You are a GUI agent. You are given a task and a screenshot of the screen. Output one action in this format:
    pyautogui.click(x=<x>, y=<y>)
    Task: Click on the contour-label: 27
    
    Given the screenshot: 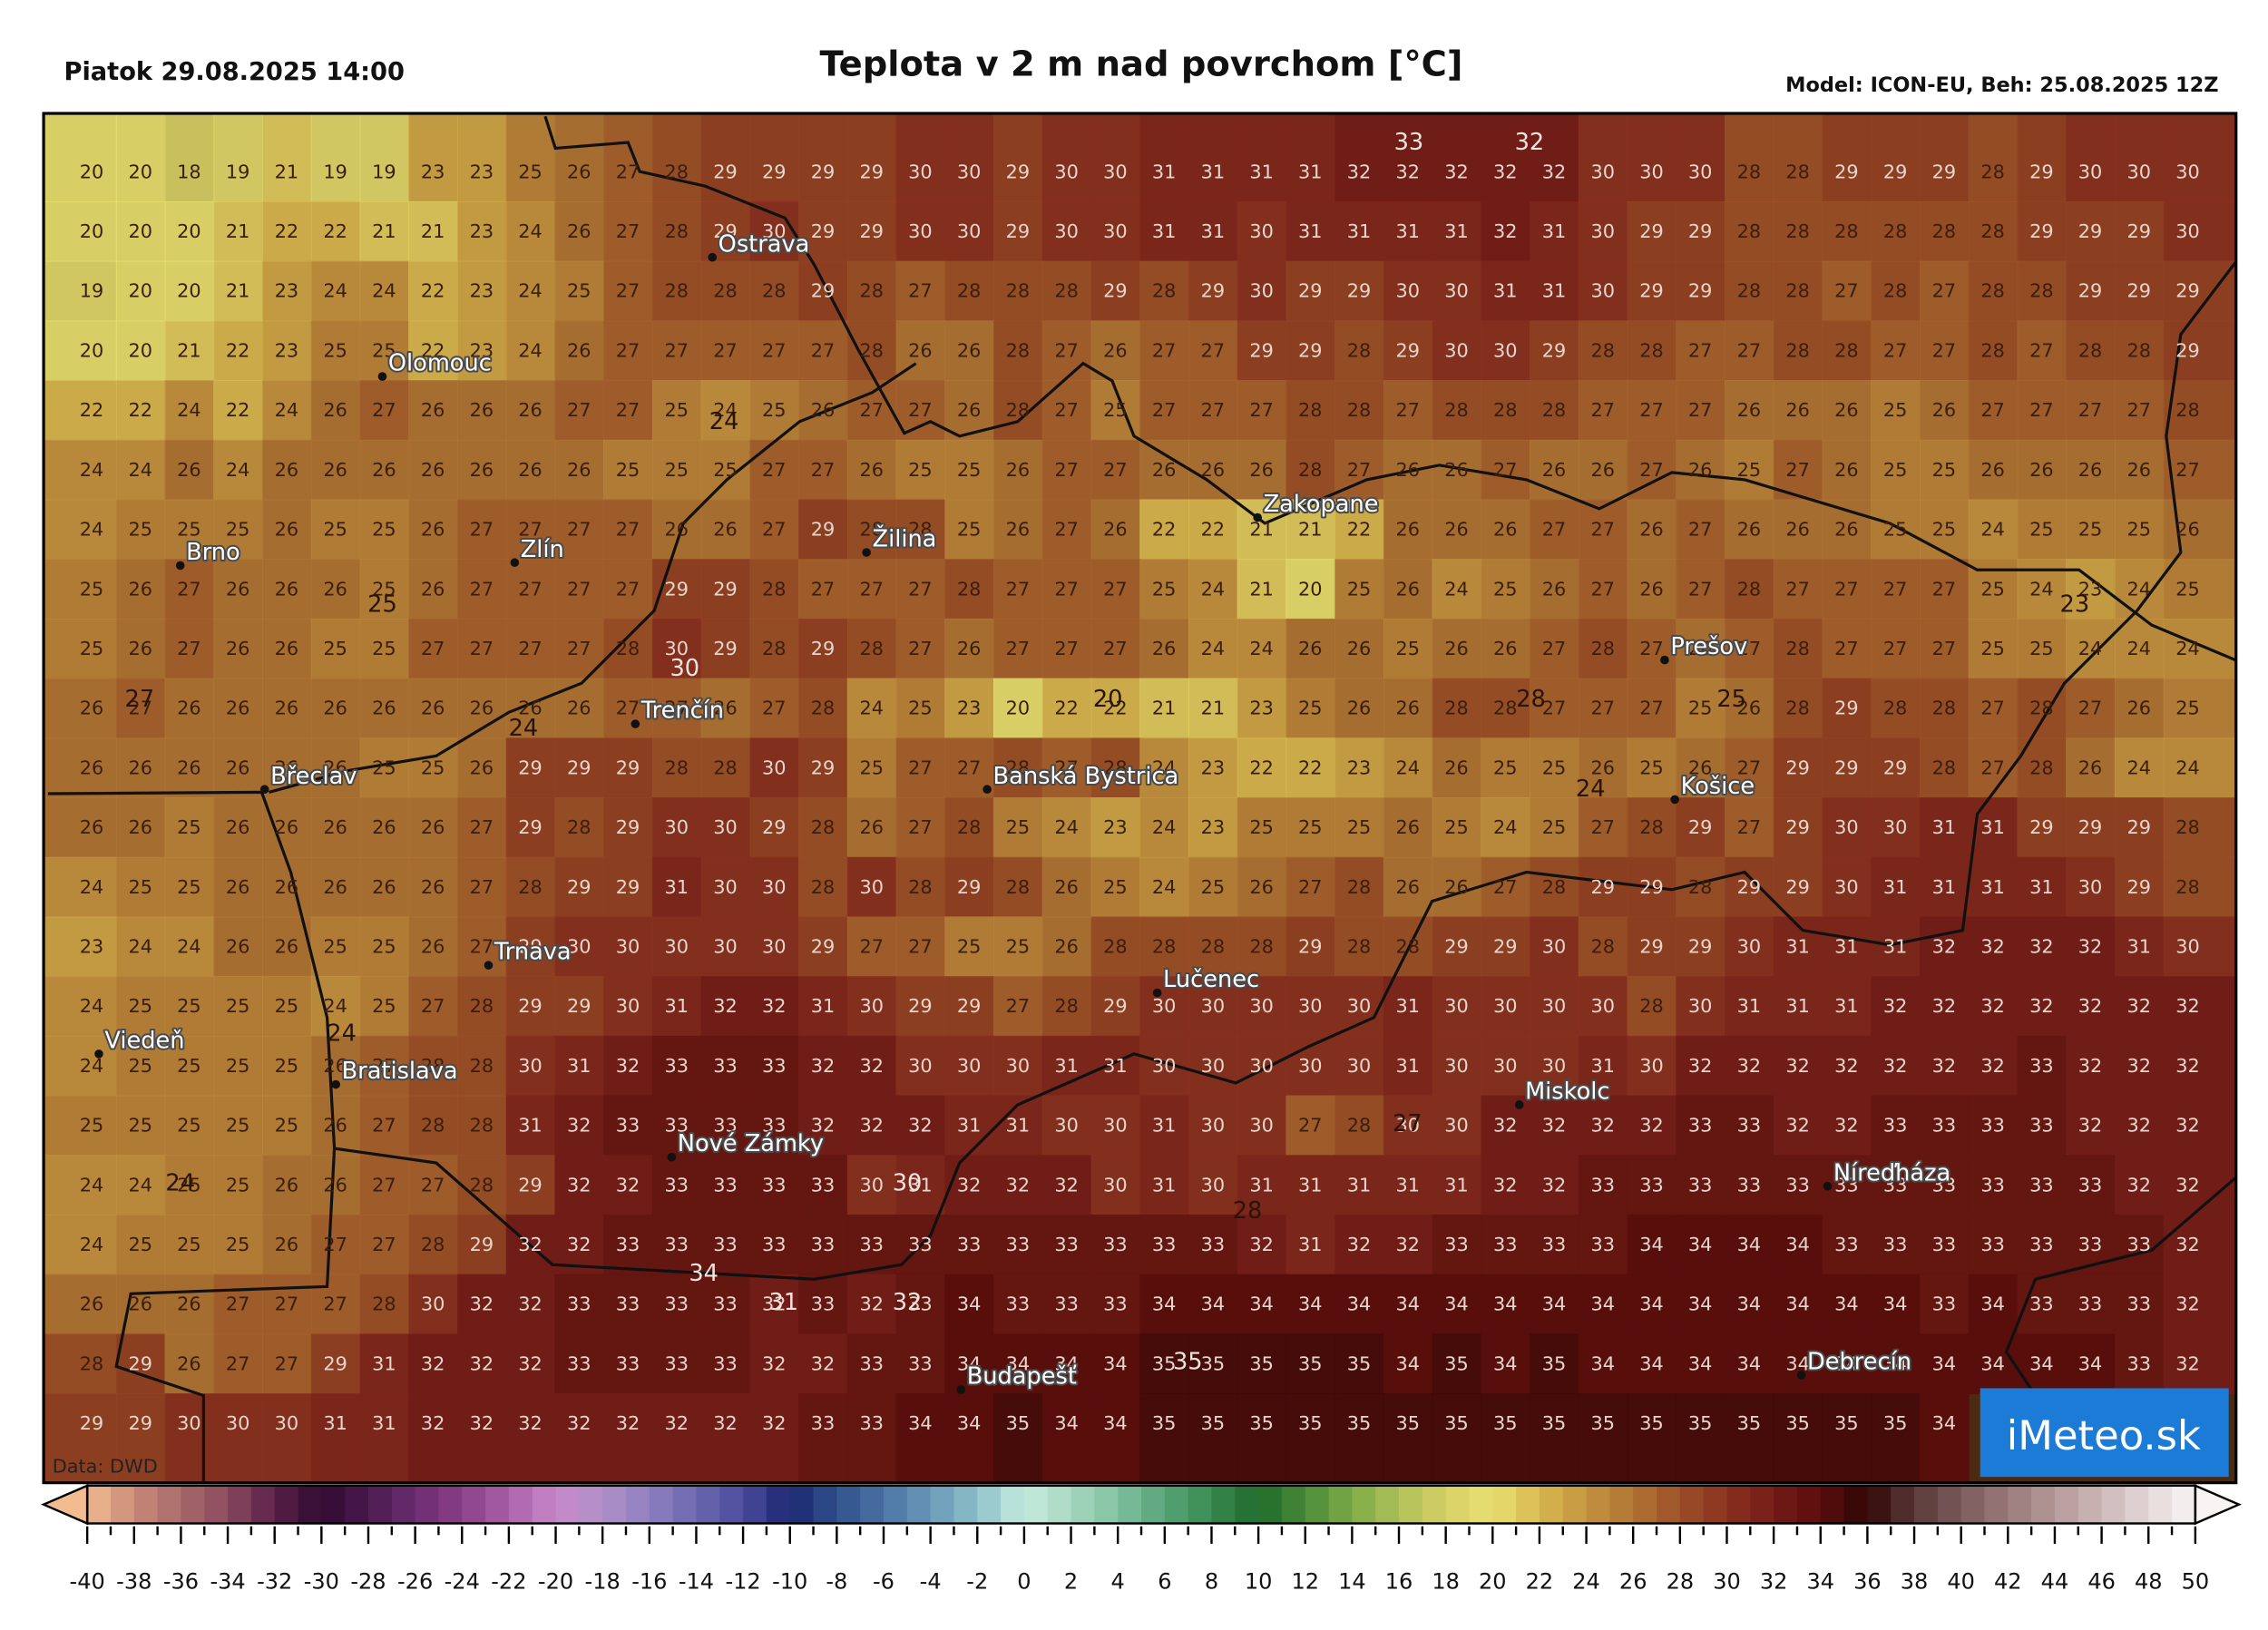 What is the action you would take?
    pyautogui.click(x=1408, y=1123)
    